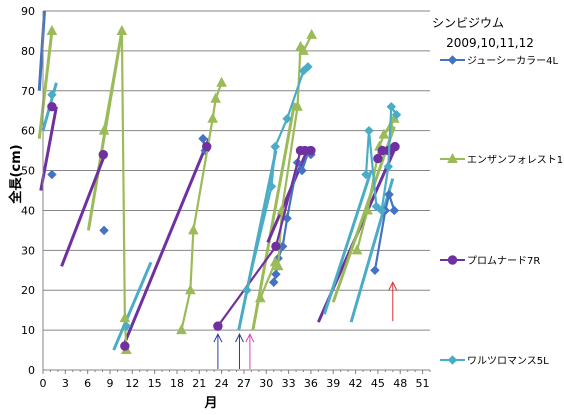 This screenshot has height=415, width=564. Describe the element at coordinates (132, 383) in the screenshot. I see `x-tick-label: 12` at that location.